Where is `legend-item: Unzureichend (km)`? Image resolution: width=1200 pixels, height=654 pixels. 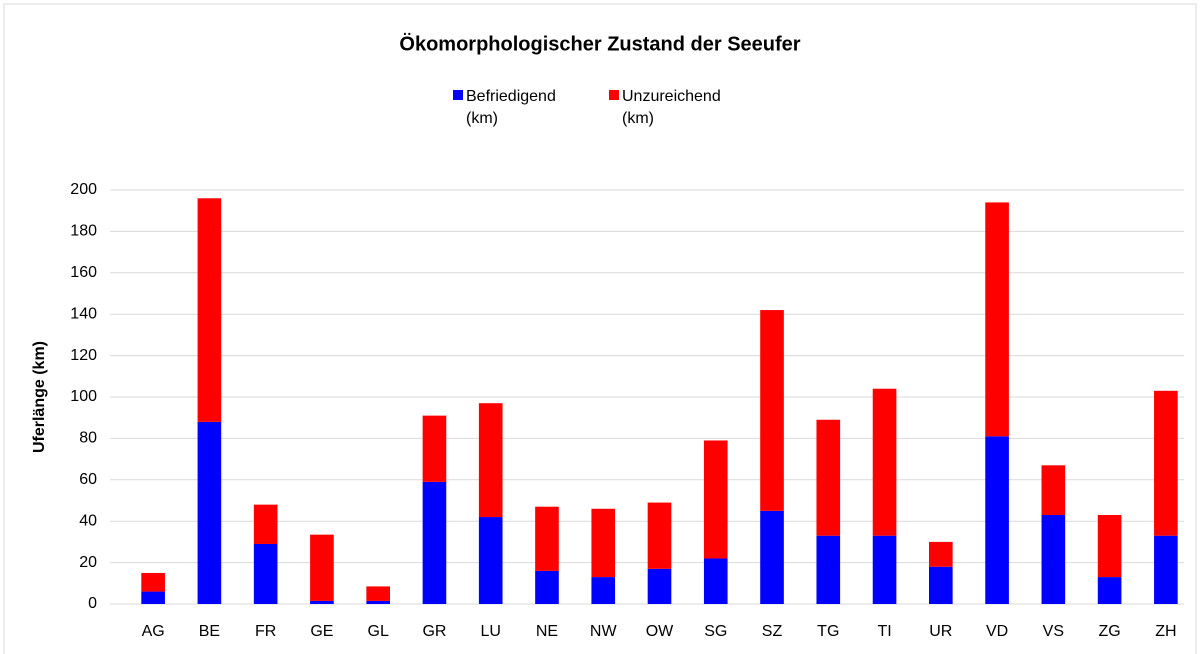 legend-item: Unzureichend (km) is located at coordinates (678, 108).